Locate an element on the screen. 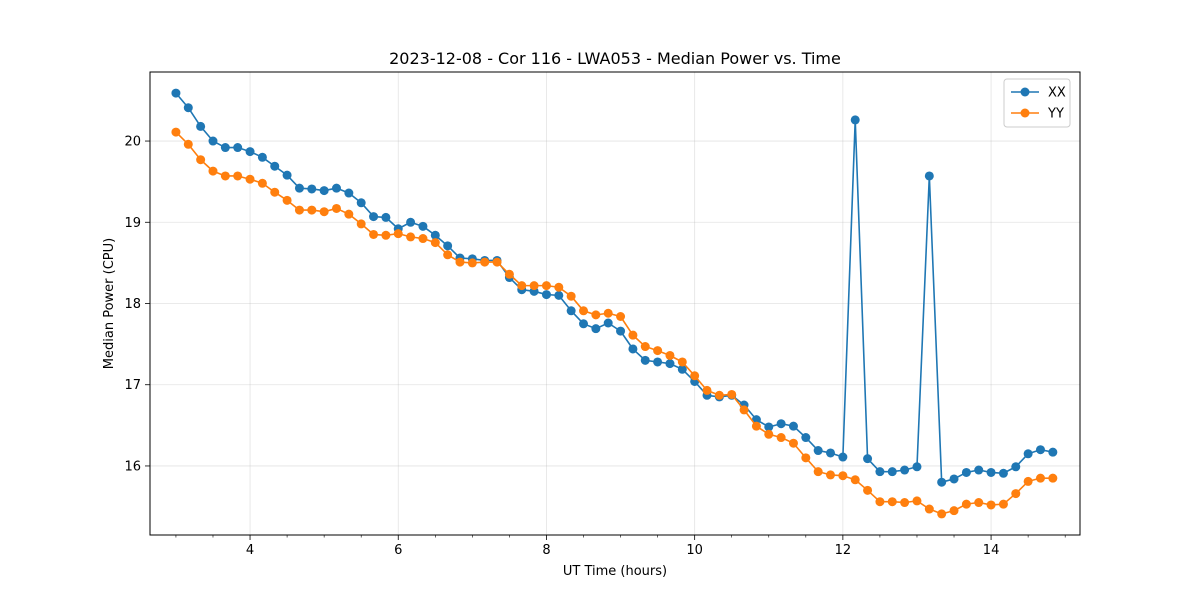 The height and width of the screenshot is (600, 1200). y-tick-label: 19 is located at coordinates (132, 223).